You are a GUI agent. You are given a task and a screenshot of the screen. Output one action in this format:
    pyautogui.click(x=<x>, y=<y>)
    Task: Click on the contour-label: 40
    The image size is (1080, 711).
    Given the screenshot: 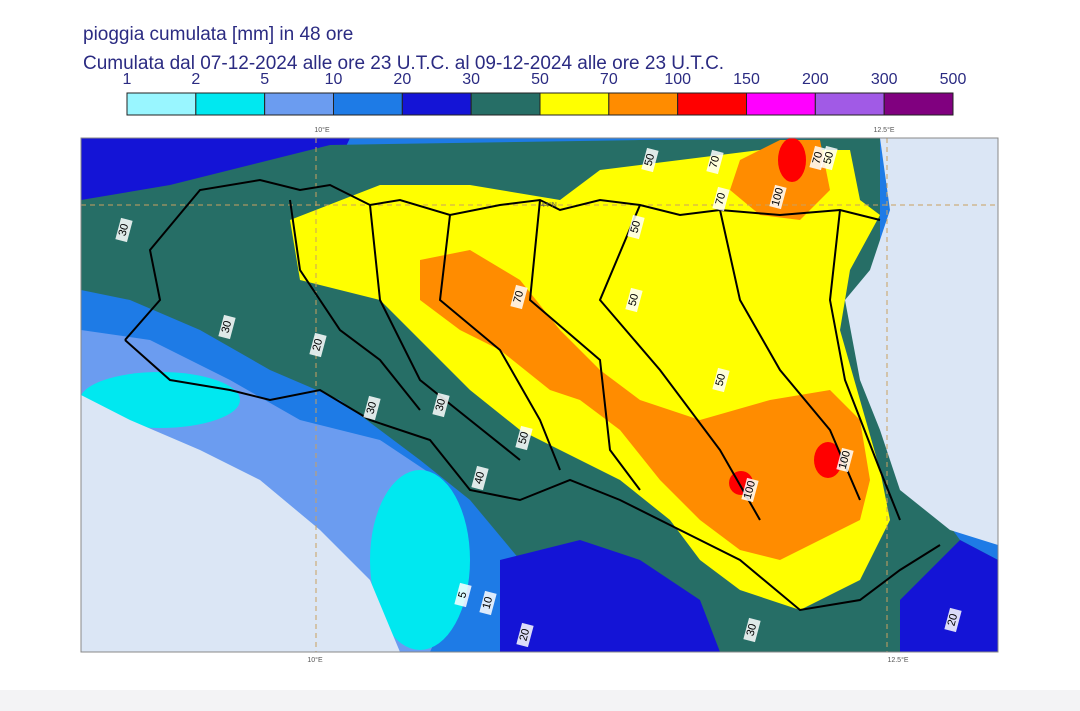 What is the action you would take?
    pyautogui.click(x=480, y=478)
    